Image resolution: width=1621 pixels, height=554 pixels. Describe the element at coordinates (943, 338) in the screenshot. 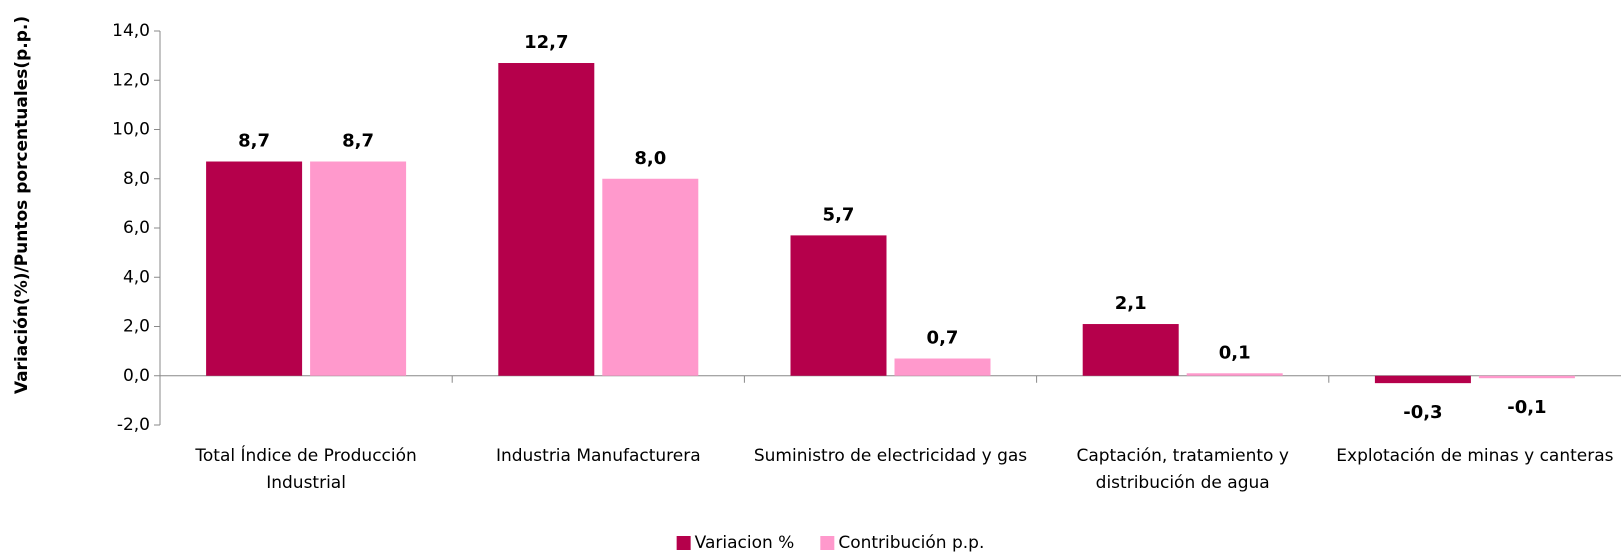

I see `value-label: 0,7` at that location.